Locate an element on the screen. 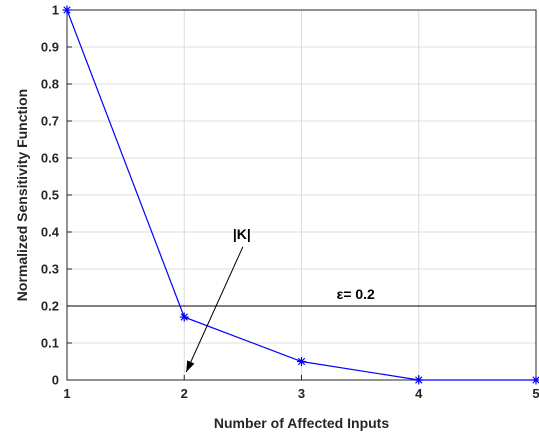  y-tick-label: 0.6 is located at coordinates (50, 158).